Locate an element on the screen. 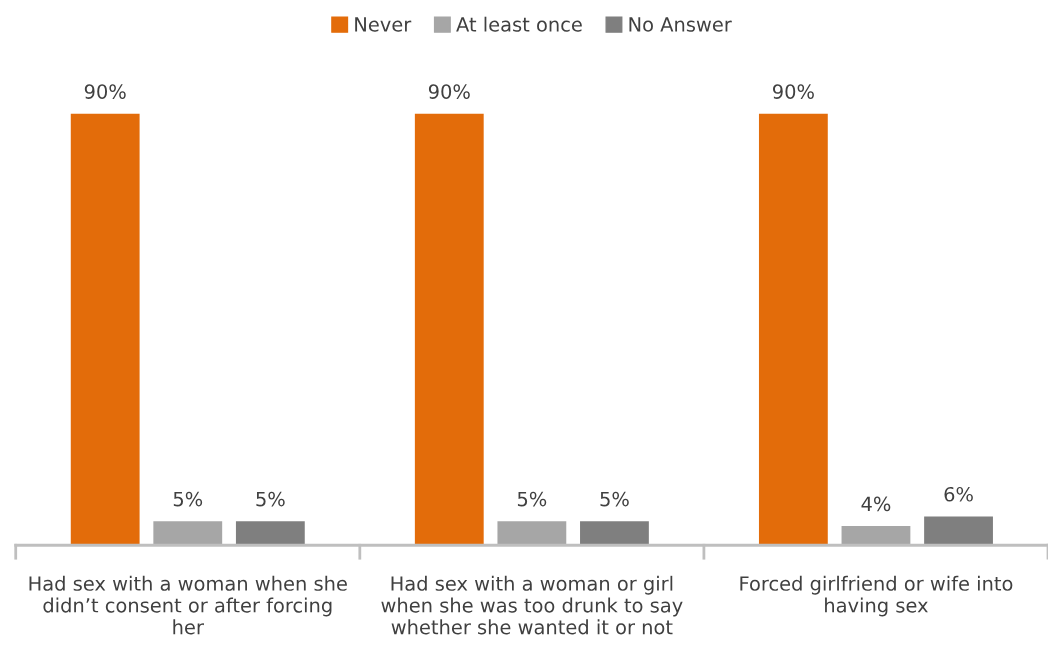 The width and height of the screenshot is (1048, 653). x-tick-label: Had sex with a woman or girl when she was too drunk to say whether she wanted it or not is located at coordinates (532, 605).